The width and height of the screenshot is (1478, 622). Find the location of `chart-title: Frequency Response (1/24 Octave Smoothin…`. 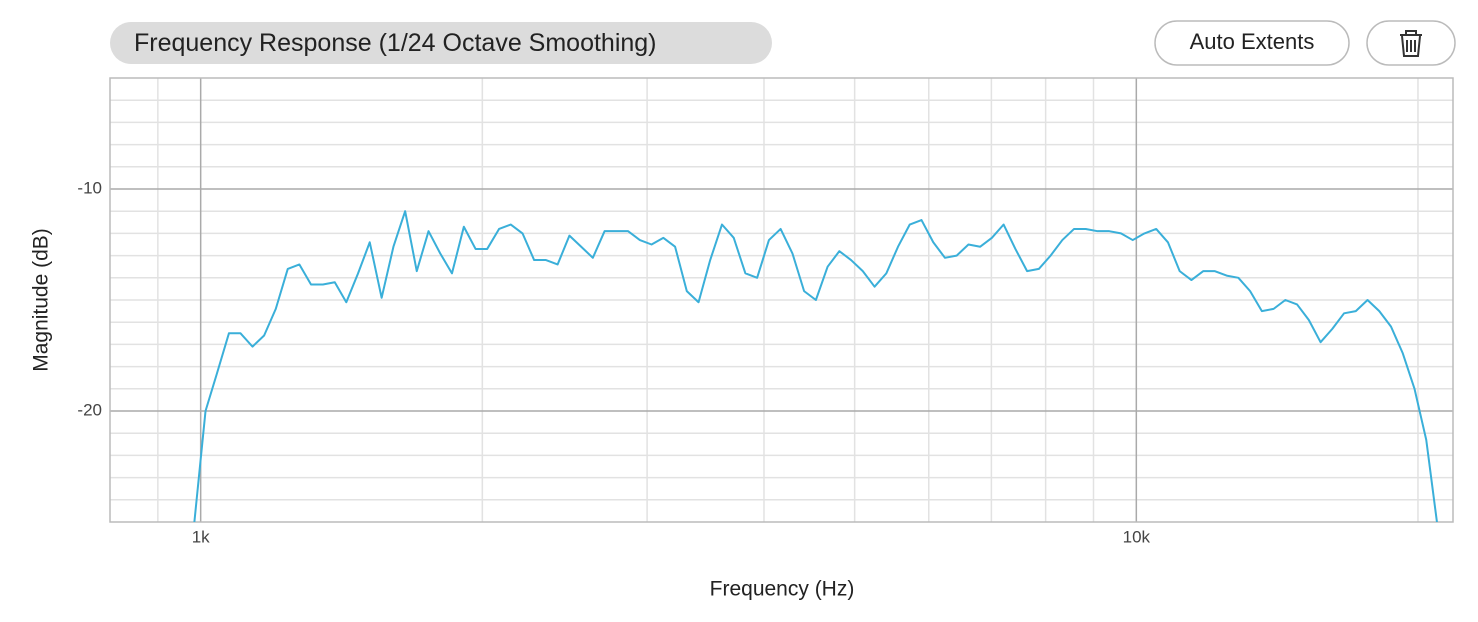

chart-title: Frequency Response (1/24 Octave Smoothin… is located at coordinates (395, 43).